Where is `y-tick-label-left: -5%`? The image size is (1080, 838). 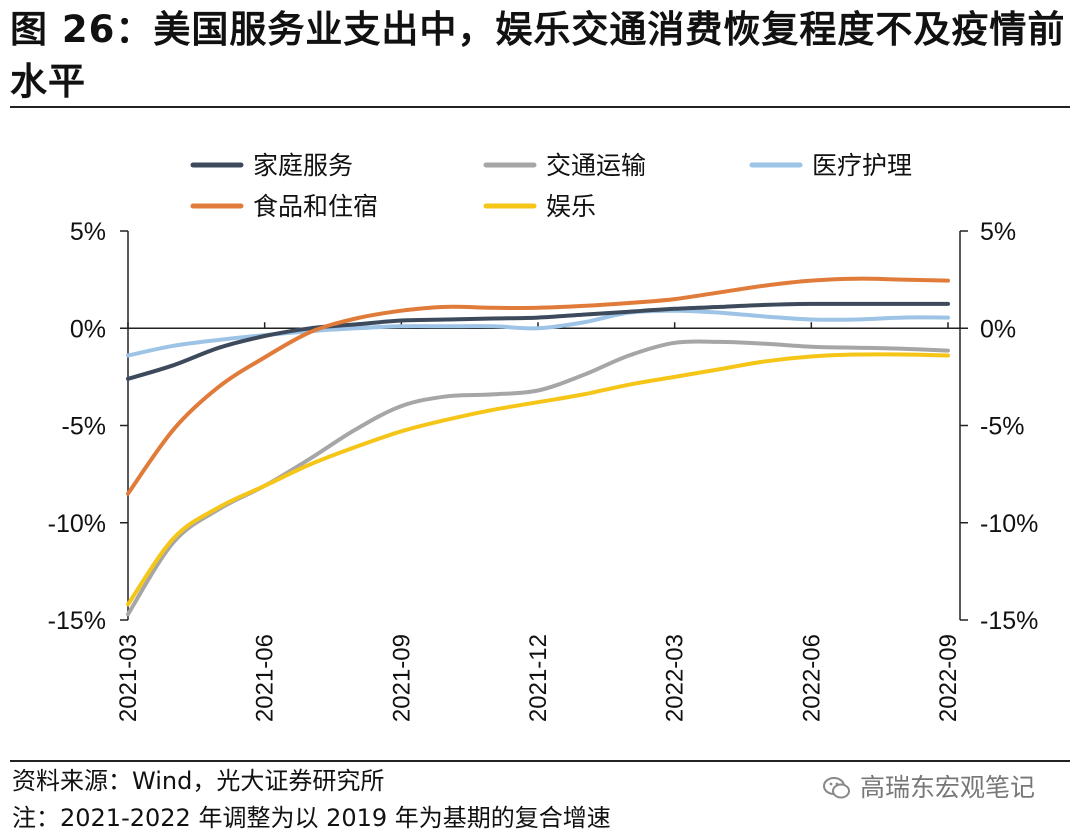
y-tick-label-left: -5% is located at coordinates (84, 427).